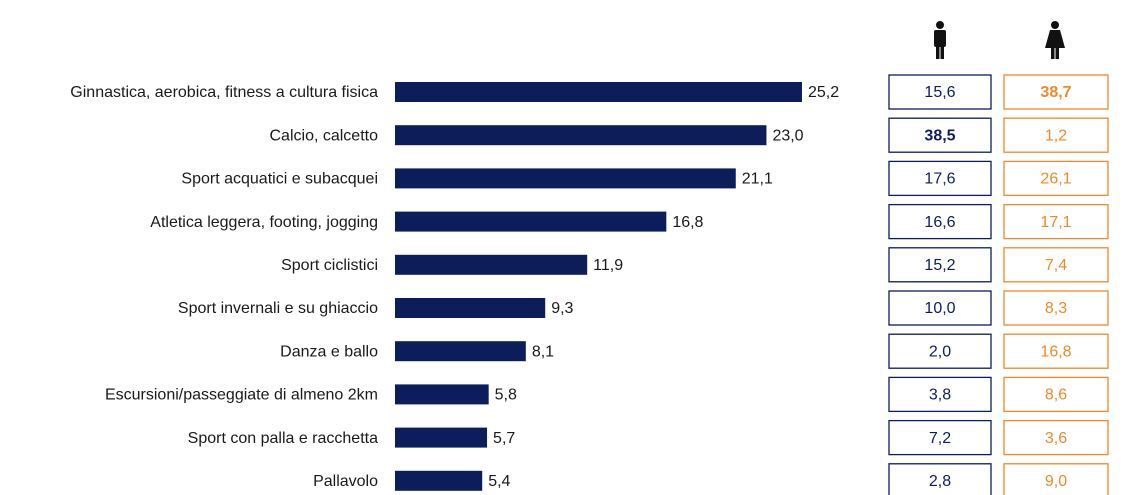 Image resolution: width=1126 pixels, height=495 pixels. I want to click on male-value: 10,0, so click(939, 308).